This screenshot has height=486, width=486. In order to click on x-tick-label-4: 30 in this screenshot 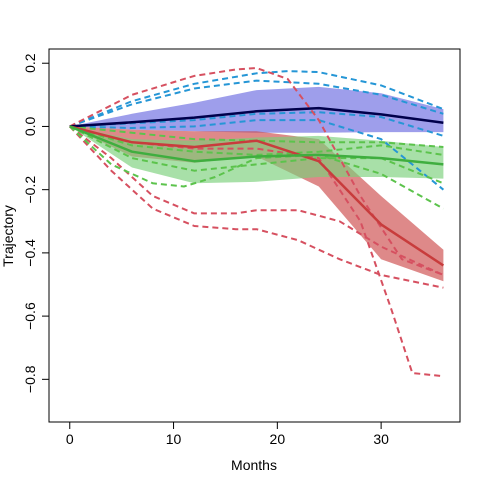, I will do `click(381, 439)`.